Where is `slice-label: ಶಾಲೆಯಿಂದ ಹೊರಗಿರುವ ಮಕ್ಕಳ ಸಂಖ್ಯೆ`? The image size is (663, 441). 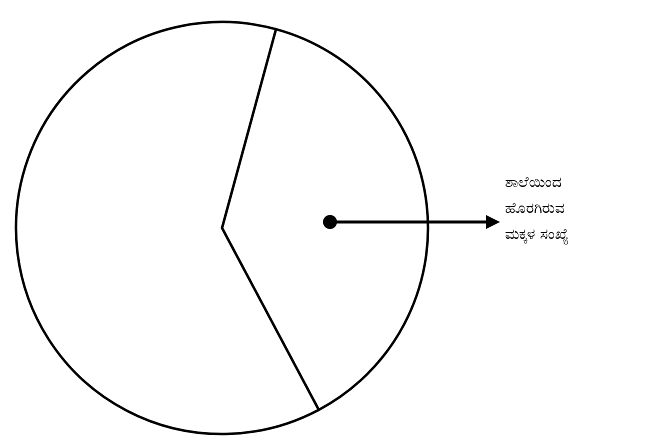
slice-label: ಶಾಲೆಯಿಂದ ಹೊರಗಿರುವ ಮಕ್ಕಳ ಸಂಖ್ಯೆ is located at coordinates (537, 209).